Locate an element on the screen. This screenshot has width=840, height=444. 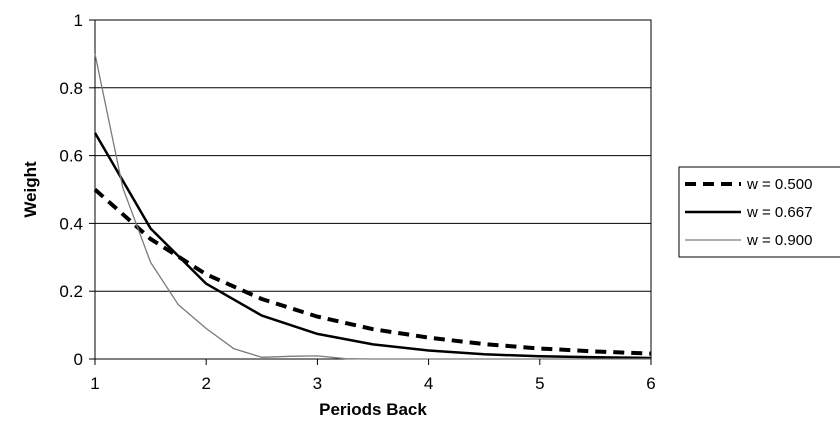
y-tick-label: 0.4 is located at coordinates (71, 223).